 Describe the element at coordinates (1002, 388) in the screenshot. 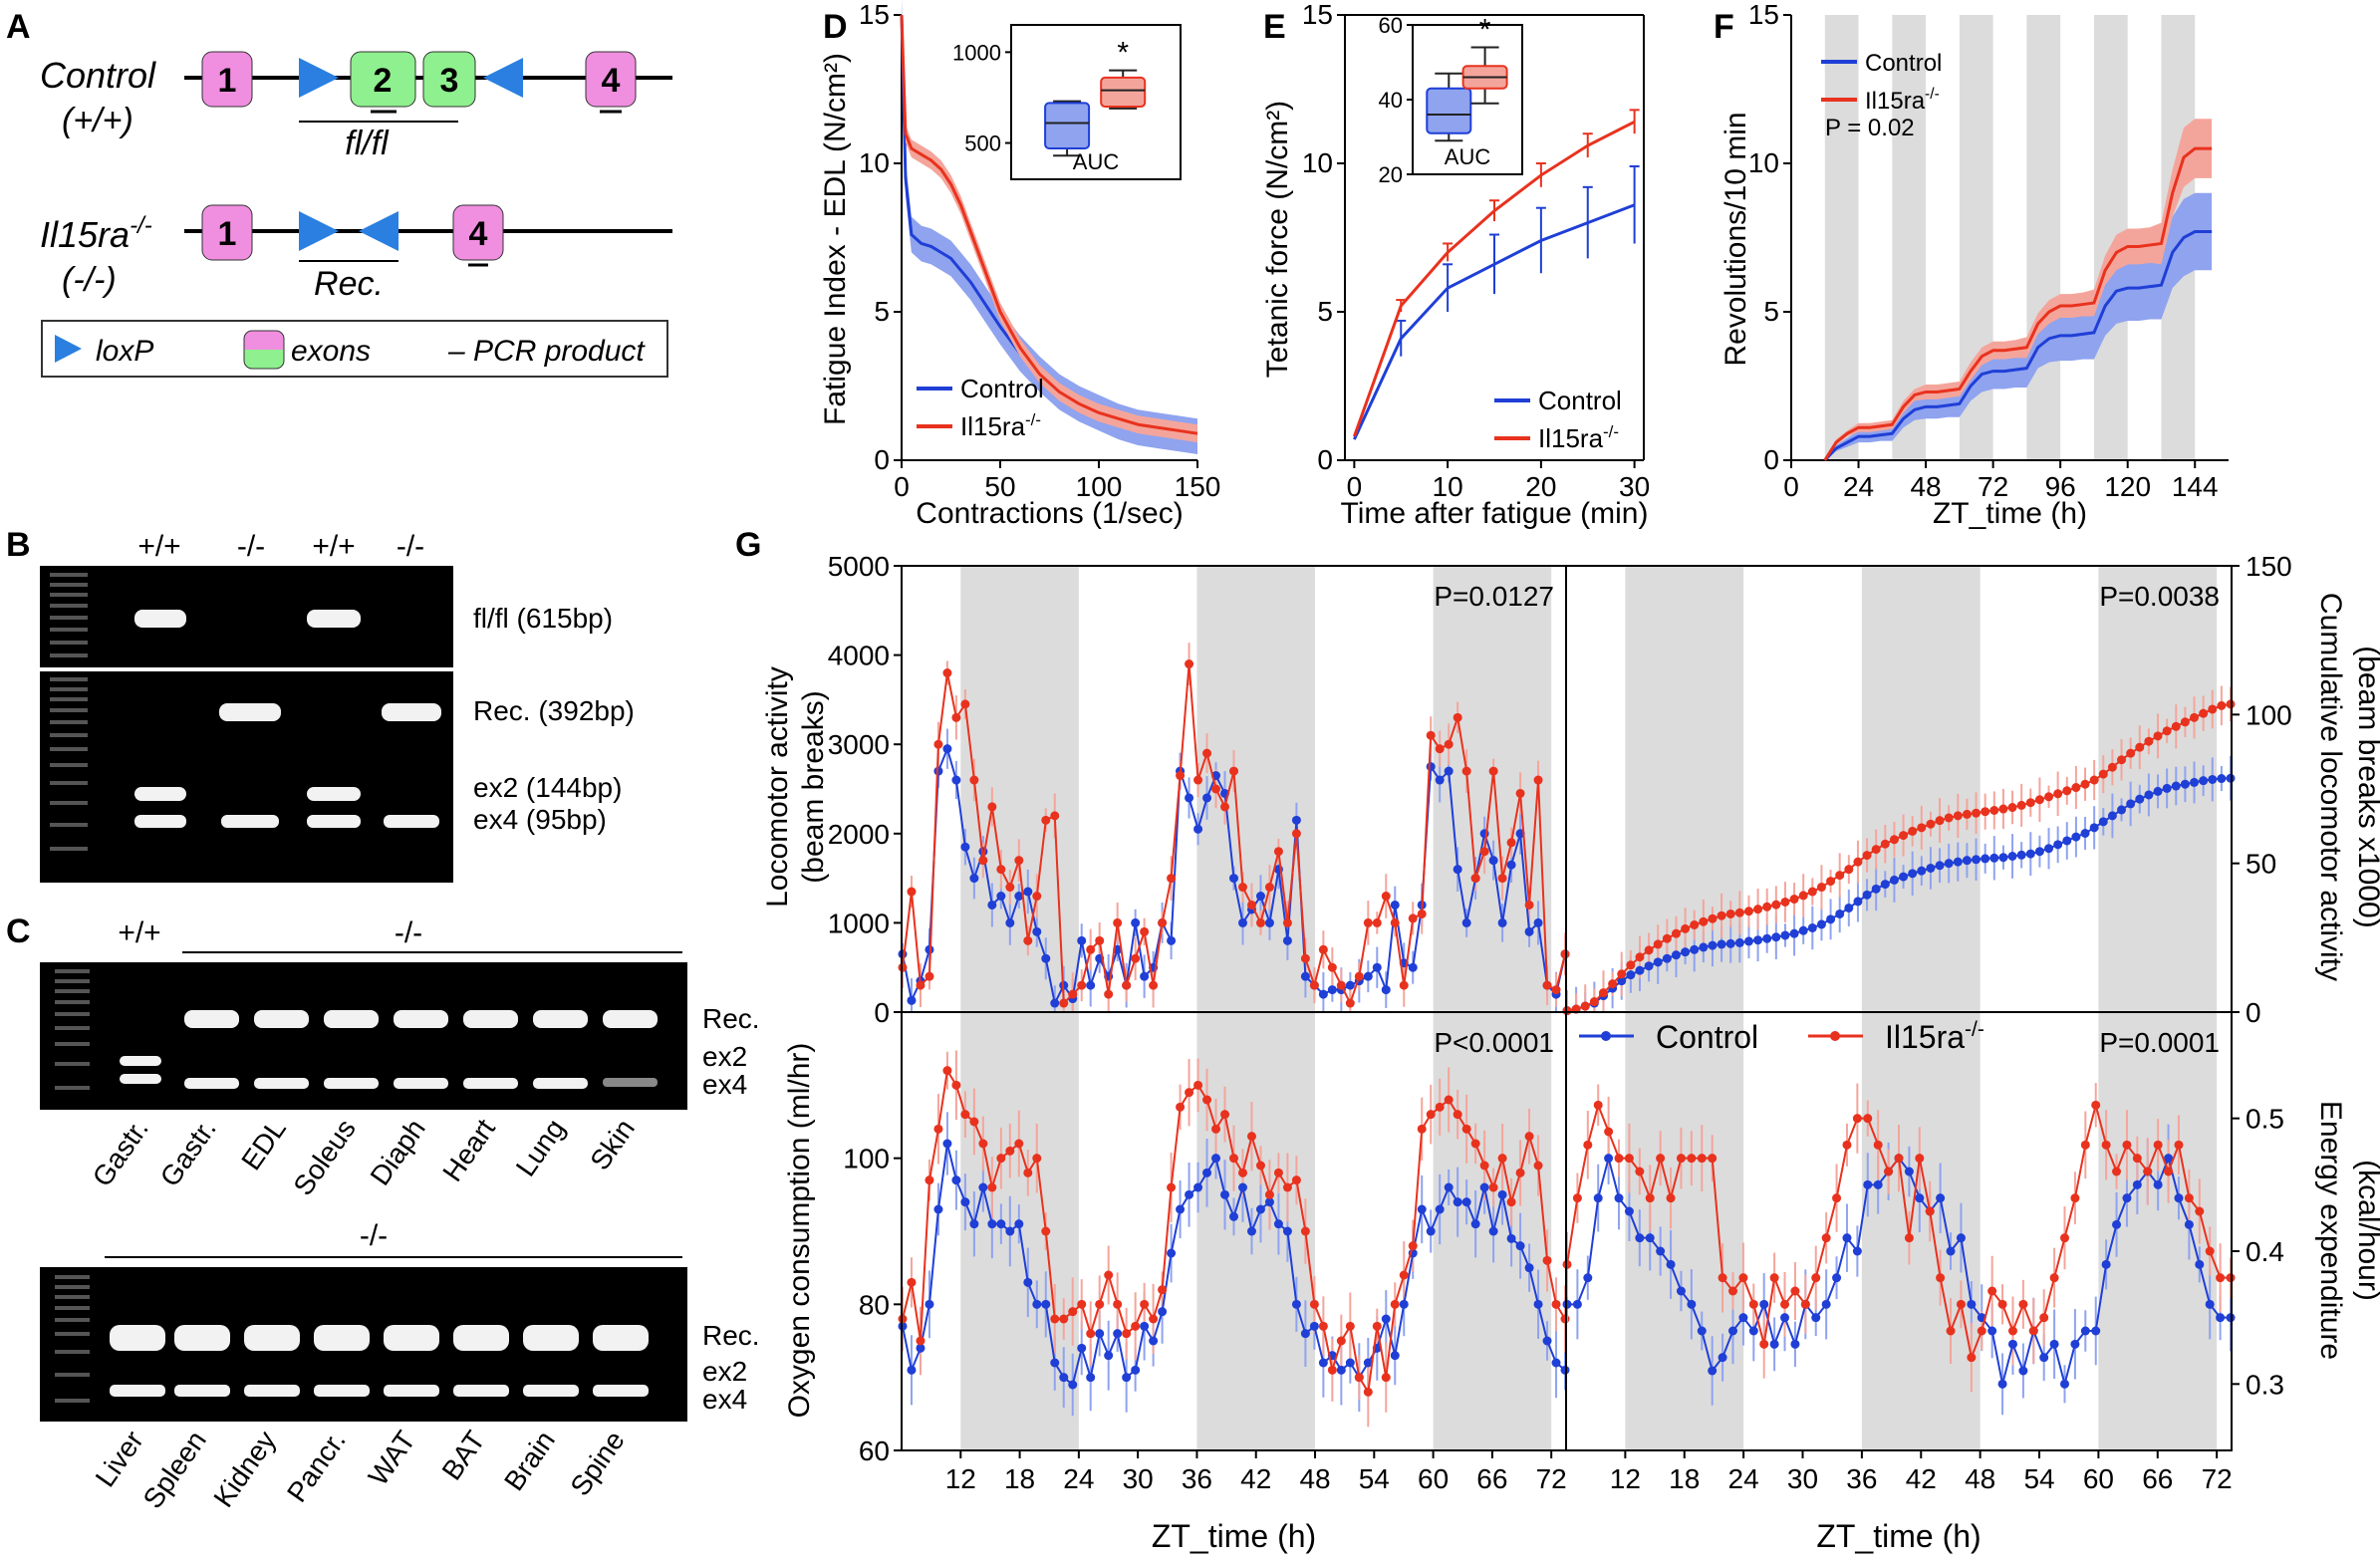

I see `legend-control: Control` at that location.